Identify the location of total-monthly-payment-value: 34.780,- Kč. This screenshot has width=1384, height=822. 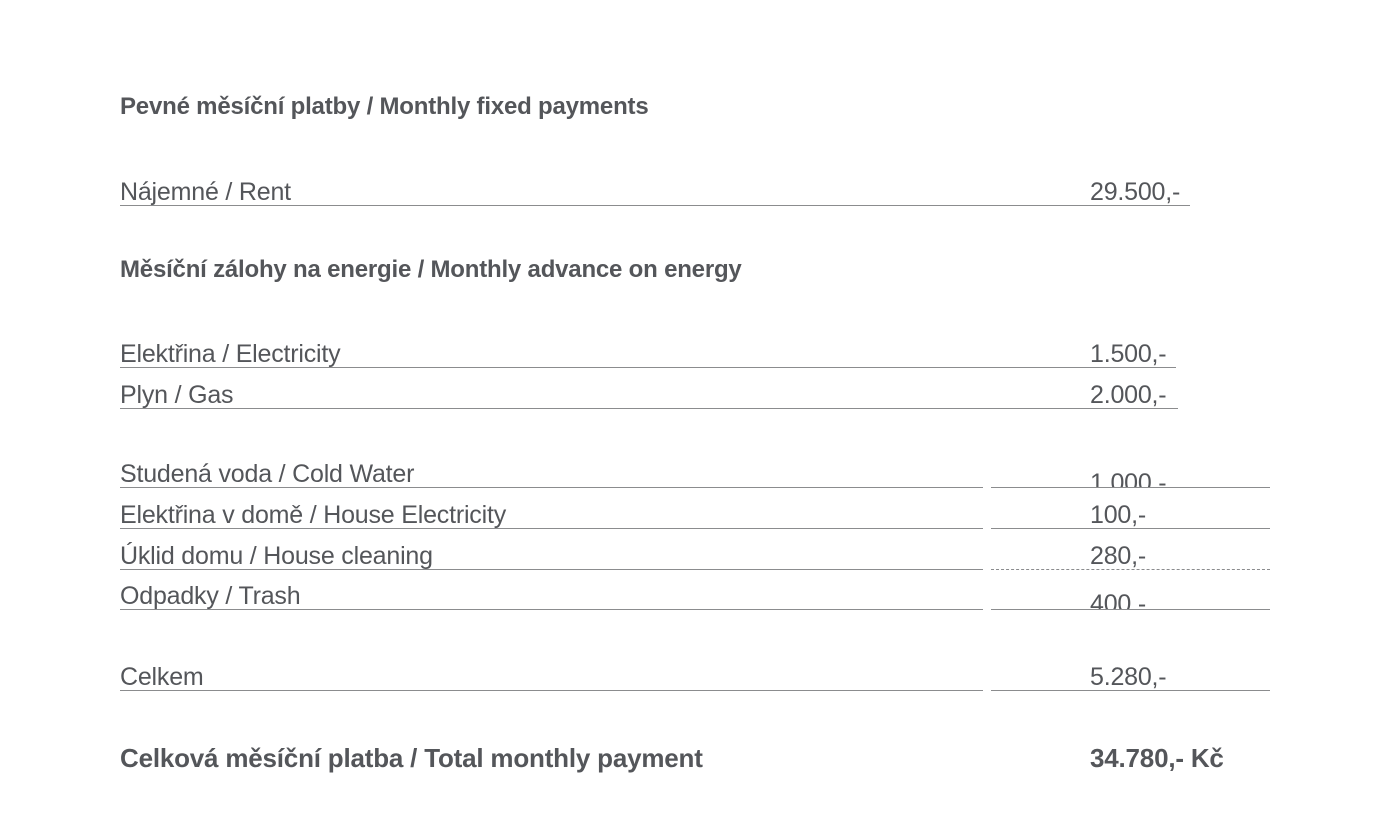
(1157, 758).